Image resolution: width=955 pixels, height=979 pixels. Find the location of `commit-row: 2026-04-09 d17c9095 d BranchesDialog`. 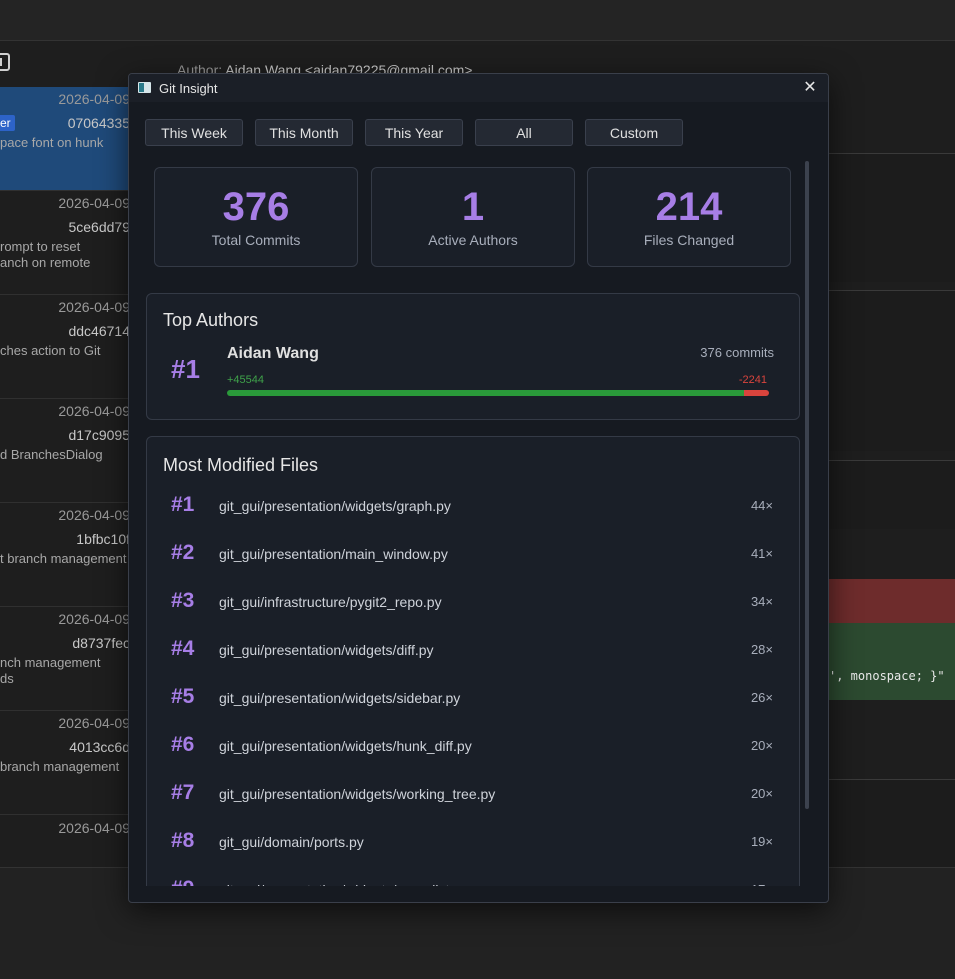

commit-row: 2026-04-09 d17c9095 d BranchesDialog is located at coordinates (65, 451).